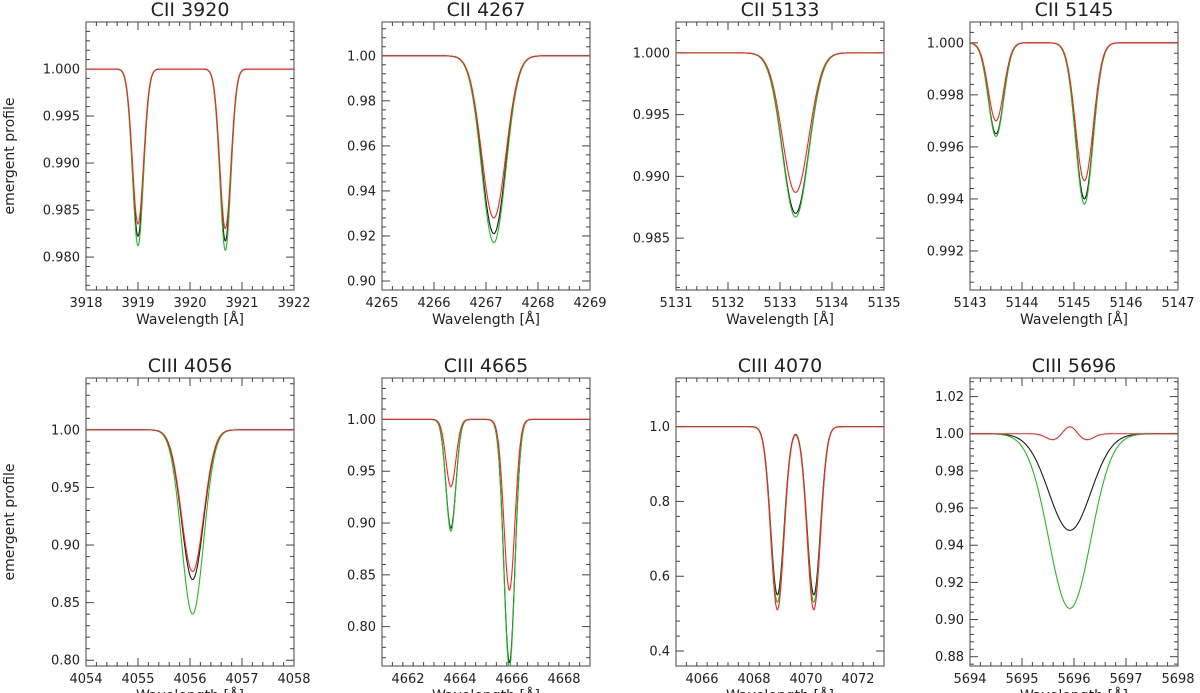  I want to click on x-tick-label: 4054, so click(85, 679).